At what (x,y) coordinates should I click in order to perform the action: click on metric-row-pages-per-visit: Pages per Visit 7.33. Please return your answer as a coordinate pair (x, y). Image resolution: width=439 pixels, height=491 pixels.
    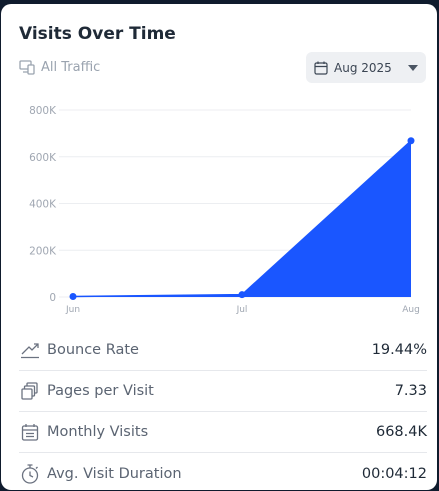
    Looking at the image, I should click on (223, 391).